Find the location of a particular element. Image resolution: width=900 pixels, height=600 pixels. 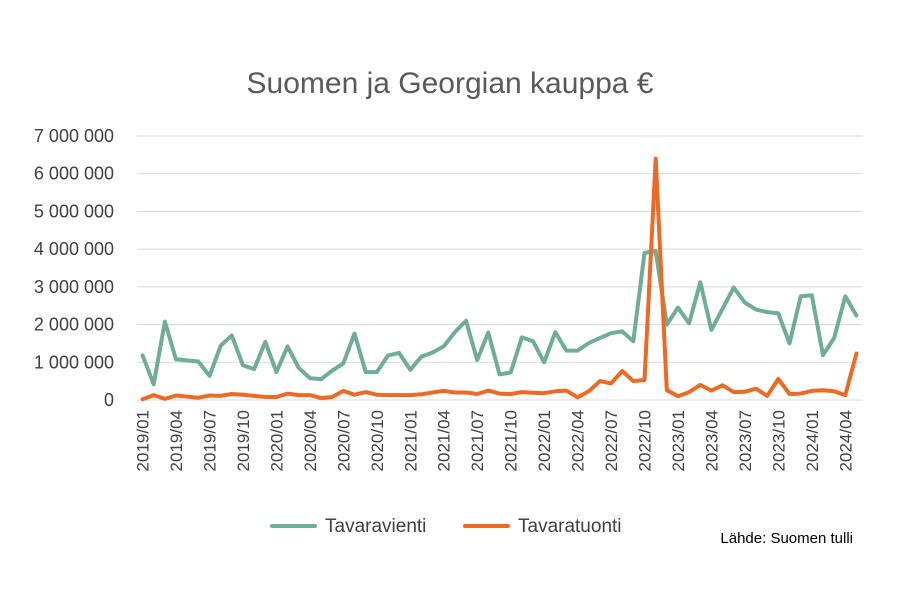

legend: Tavaravienti Tavaratuonti is located at coordinates (446, 526).